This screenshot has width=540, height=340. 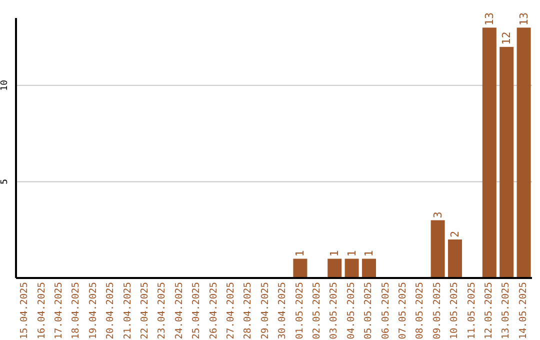 What do you see at coordinates (437, 215) in the screenshot?
I see `data-label: 3` at bounding box center [437, 215].